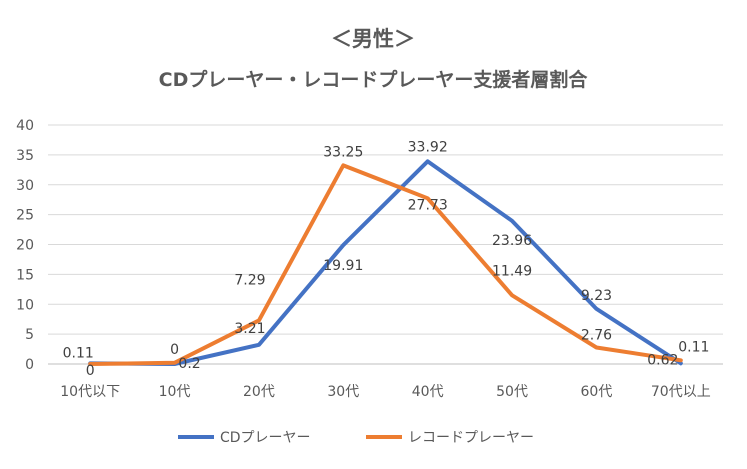 The width and height of the screenshot is (747, 469). I want to click on x-tick-label: 10代以下, so click(90, 392).